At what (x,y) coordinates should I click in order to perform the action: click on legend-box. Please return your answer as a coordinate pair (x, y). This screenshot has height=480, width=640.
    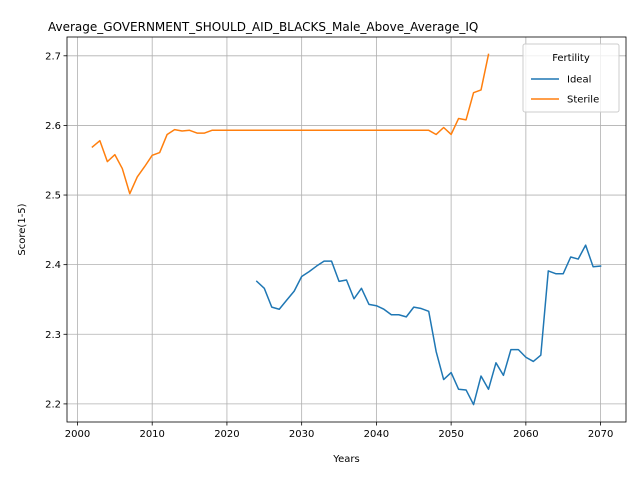
    Looking at the image, I should click on (571, 78).